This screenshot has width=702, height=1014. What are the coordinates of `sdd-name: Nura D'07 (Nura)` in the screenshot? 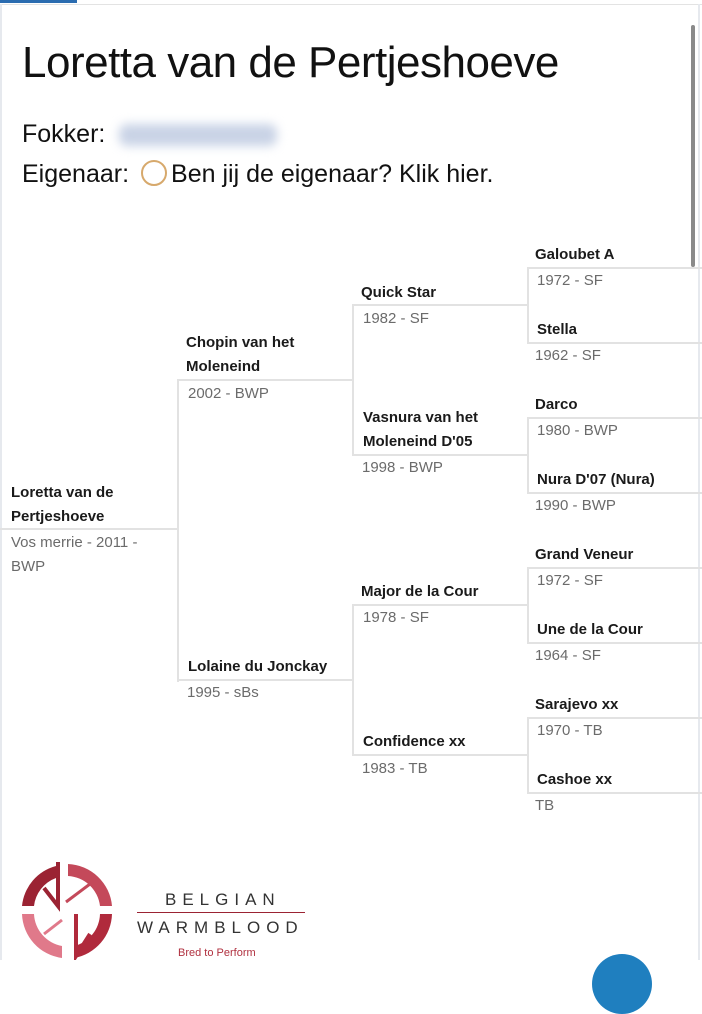 It's located at (596, 479).